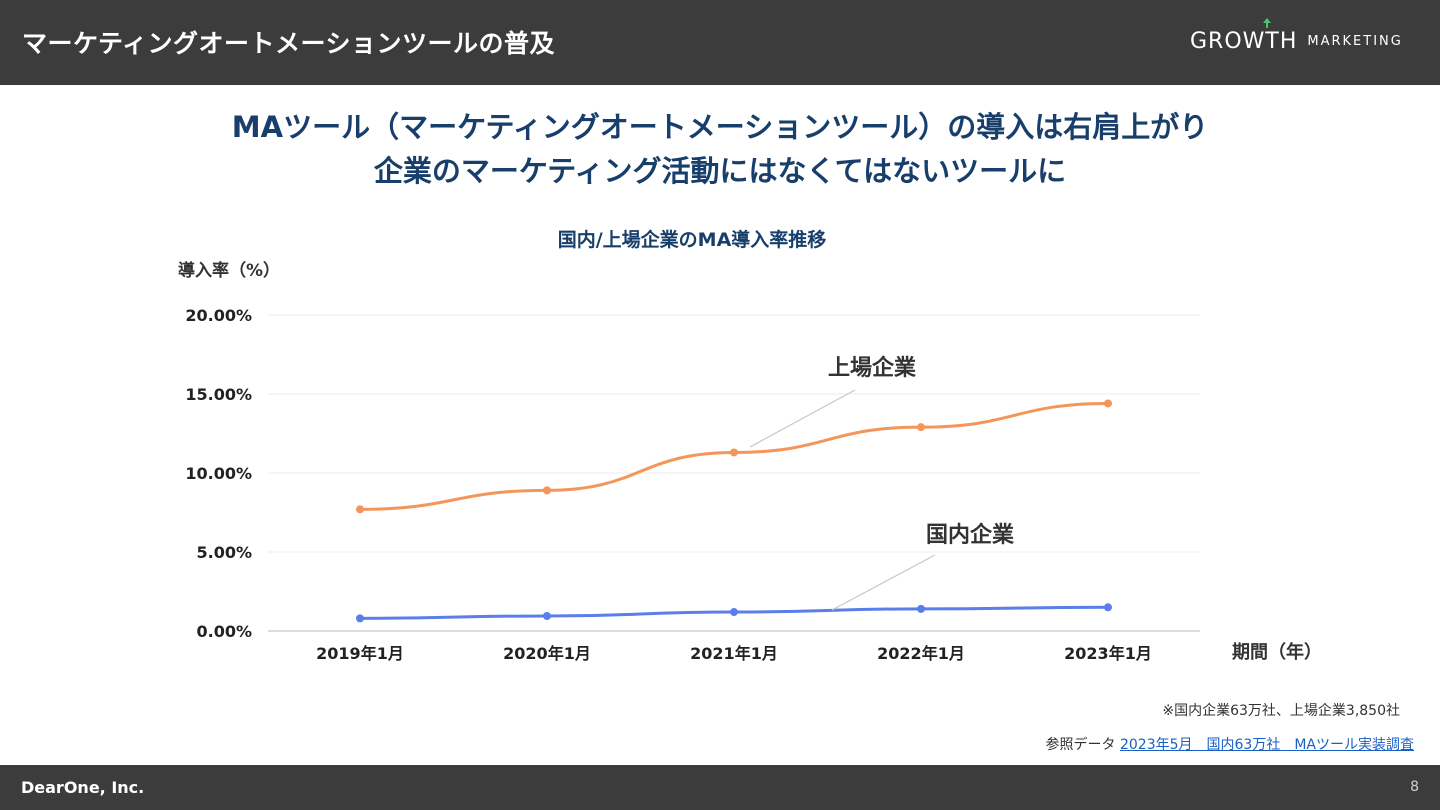 The width and height of the screenshot is (1440, 810). I want to click on x-axis-label: 期間（年）, so click(1277, 652).